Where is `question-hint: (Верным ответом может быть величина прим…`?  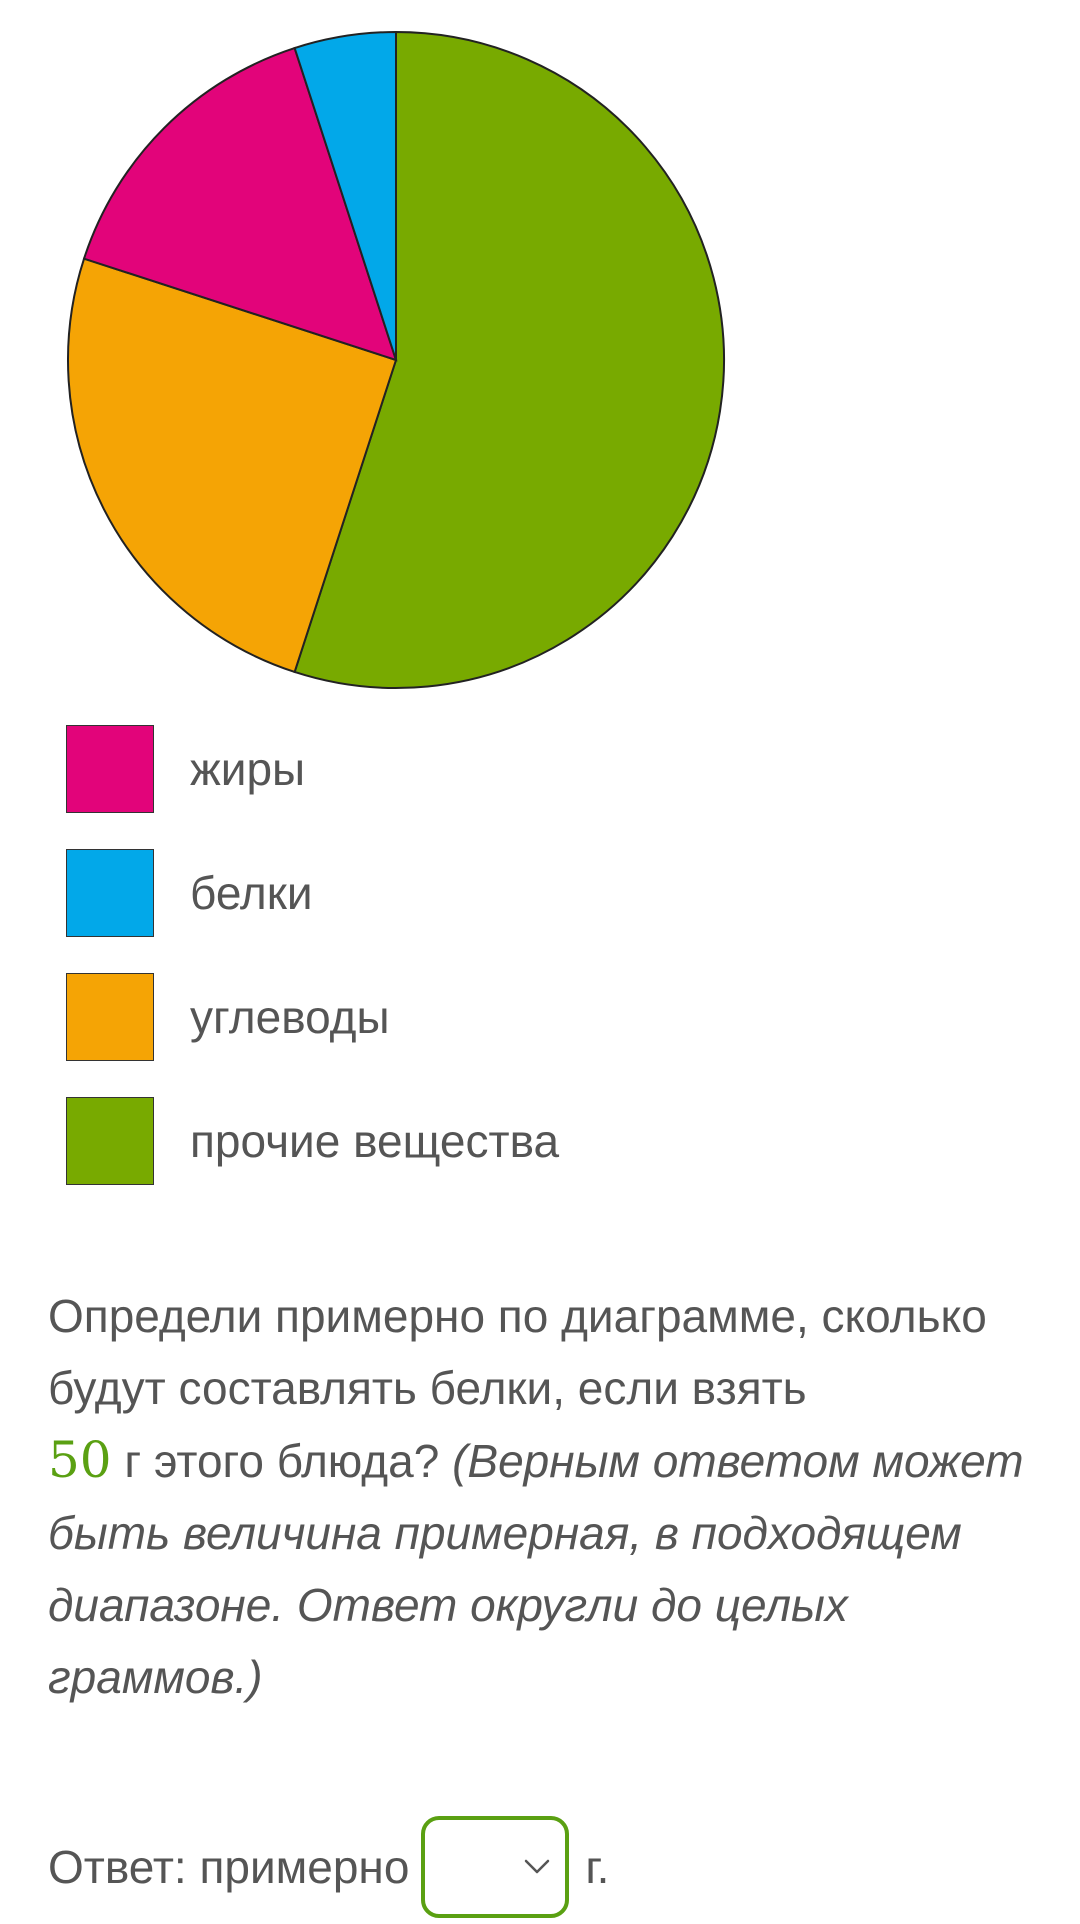
question-hint: (Верным ответом может быть величина прим… is located at coordinates (536, 1569).